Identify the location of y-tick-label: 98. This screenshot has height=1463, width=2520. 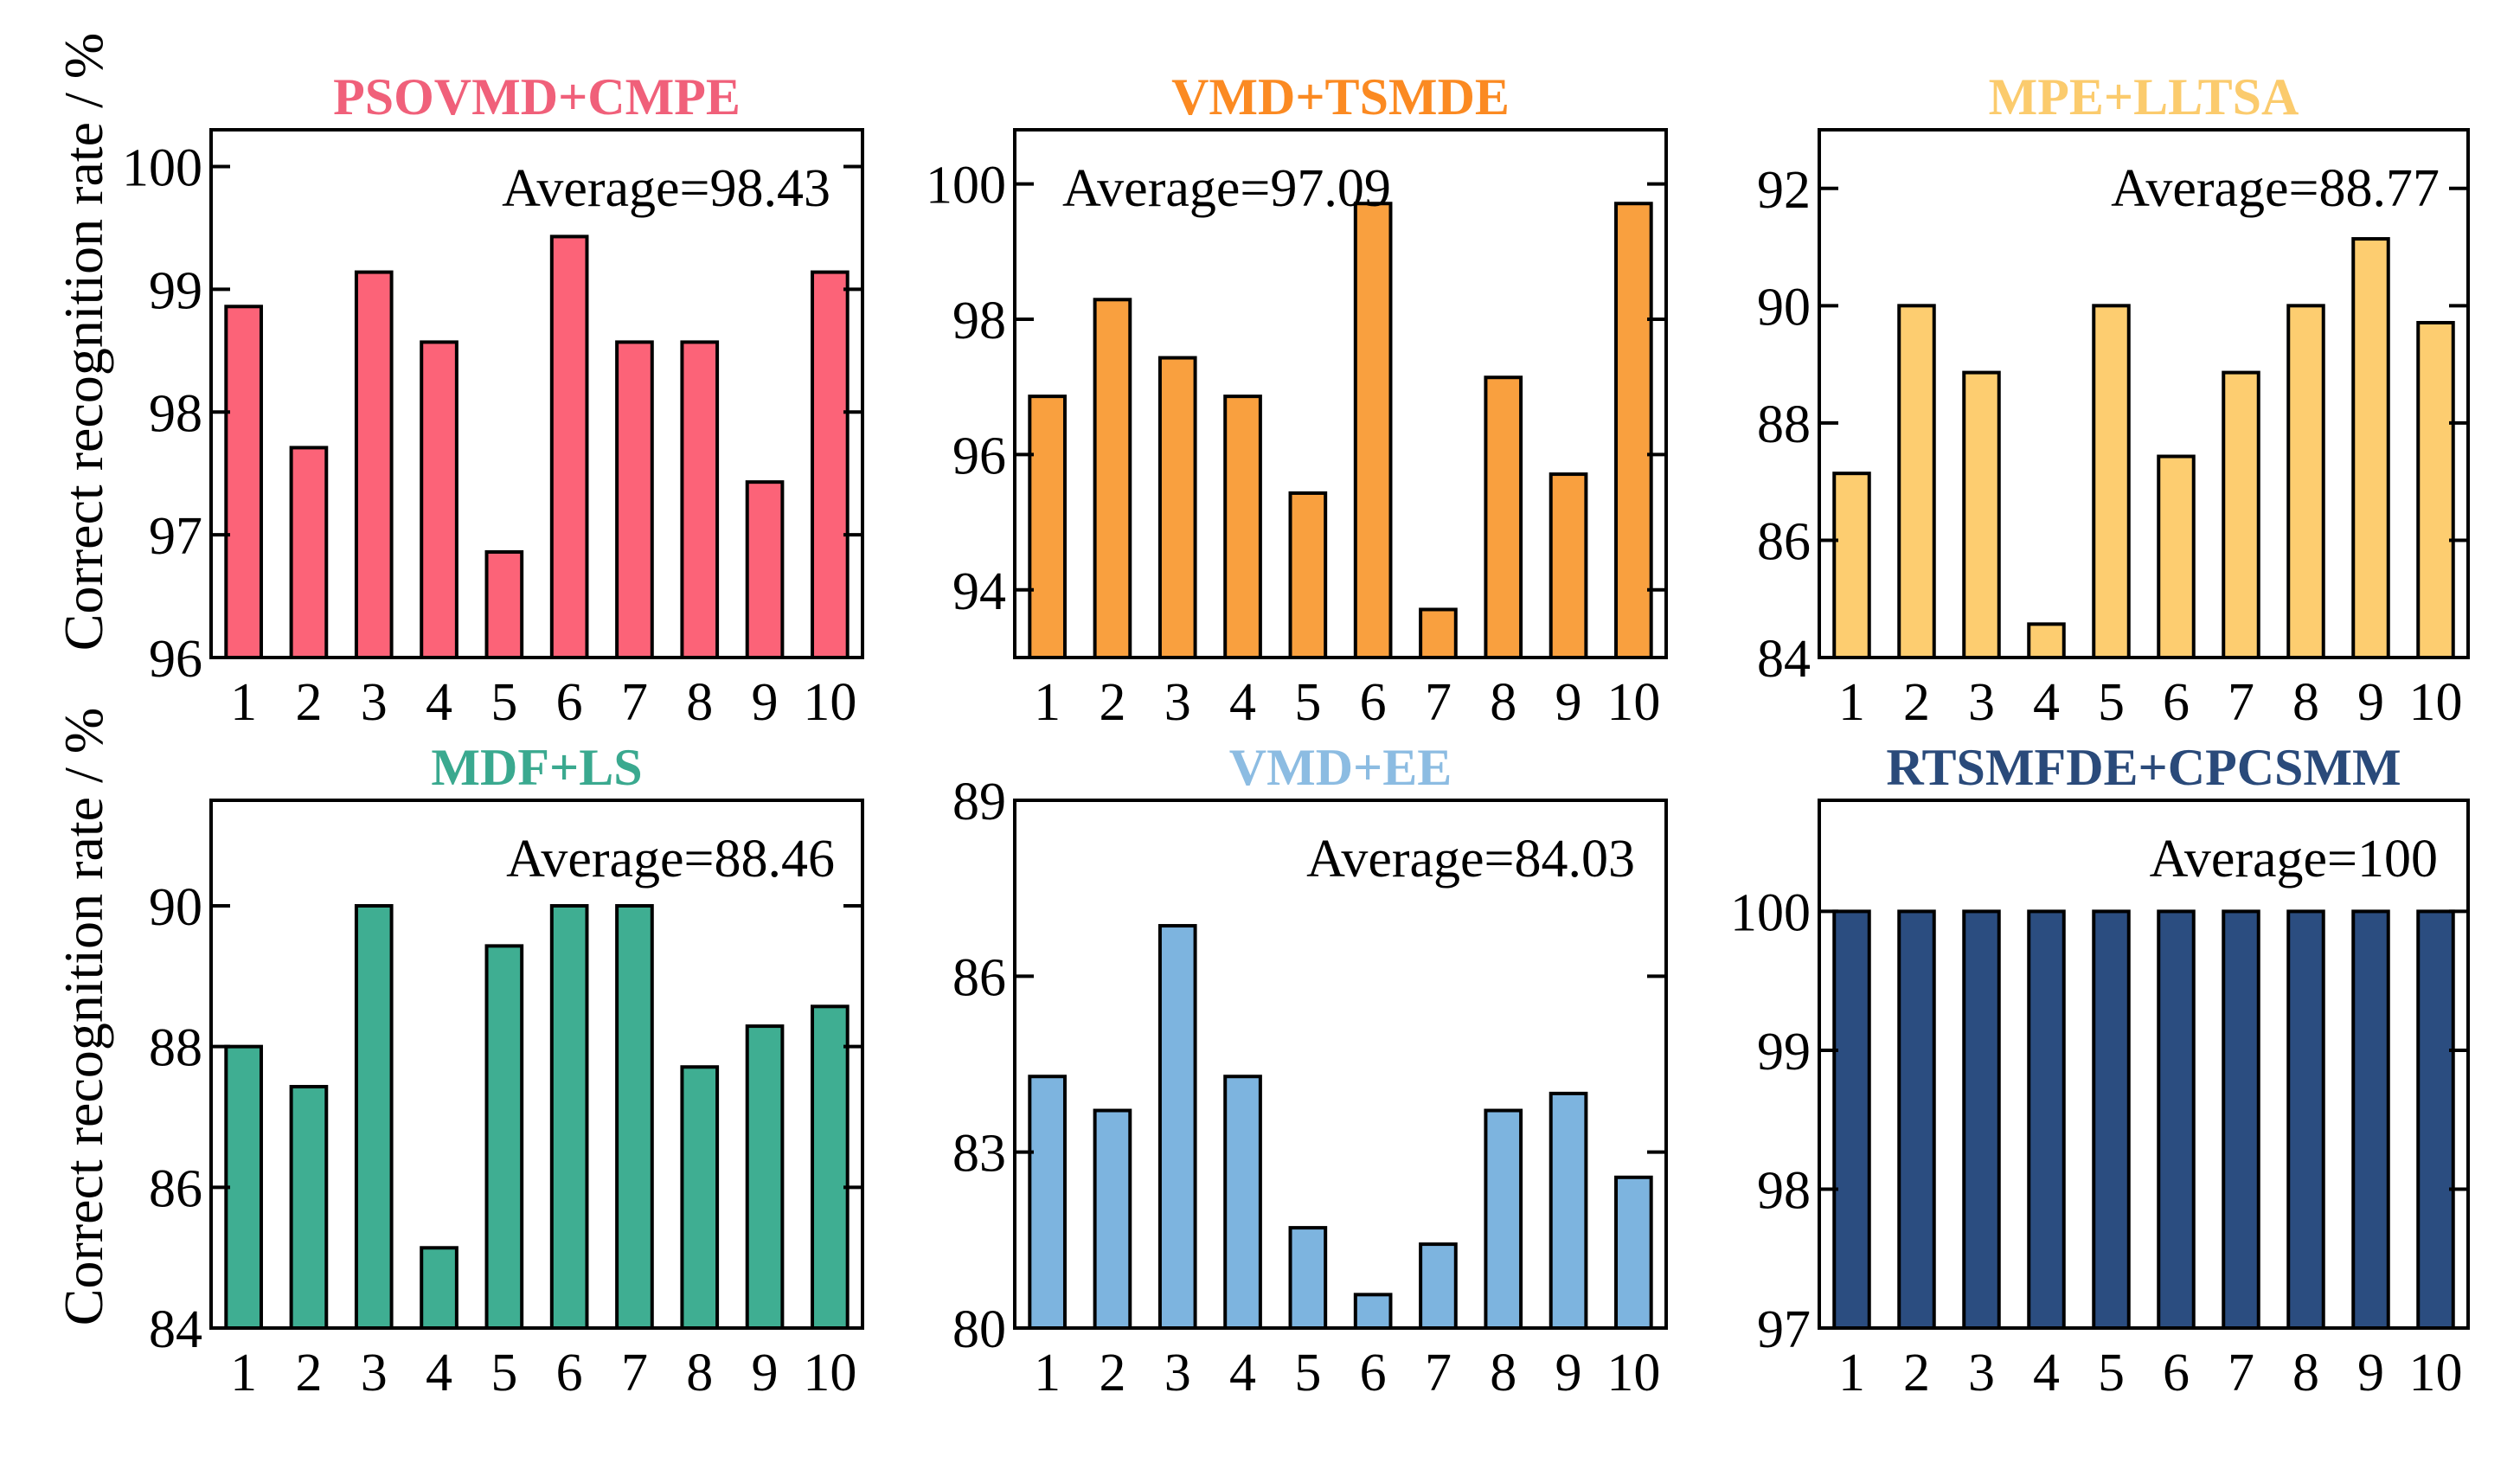
(1784, 1190).